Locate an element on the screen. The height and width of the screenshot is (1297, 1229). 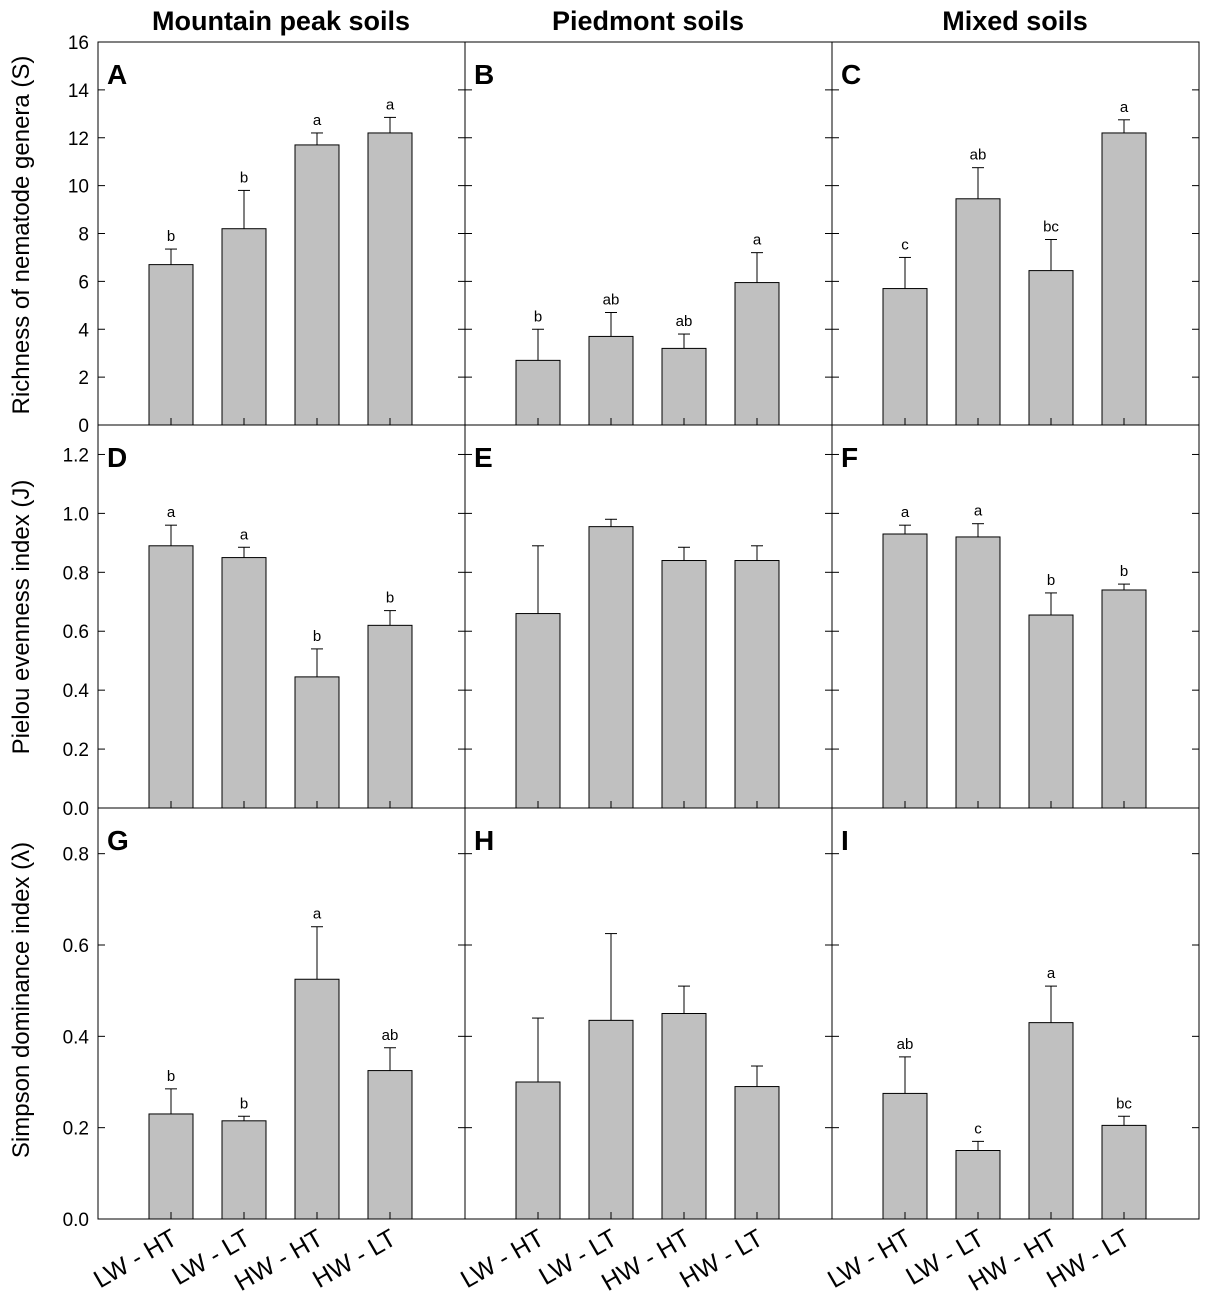
panel-d-ytick-label: 0.2 is located at coordinates (76, 750).